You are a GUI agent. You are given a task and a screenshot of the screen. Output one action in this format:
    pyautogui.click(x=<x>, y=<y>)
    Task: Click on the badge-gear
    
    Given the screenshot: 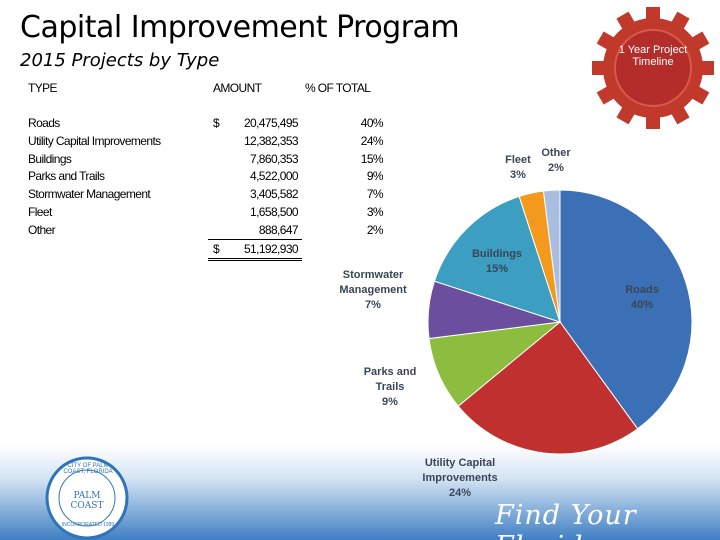 What is the action you would take?
    pyautogui.click(x=653, y=68)
    